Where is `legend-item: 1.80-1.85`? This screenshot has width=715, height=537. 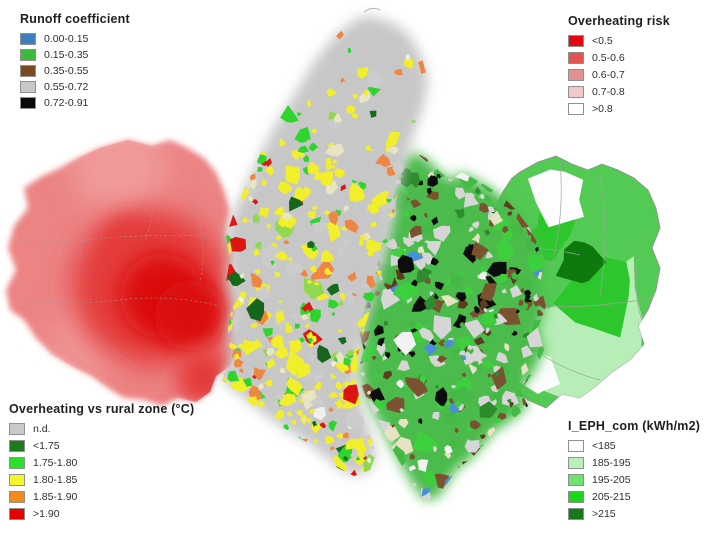
legend-item: 1.80-1.85 is located at coordinates (101, 480).